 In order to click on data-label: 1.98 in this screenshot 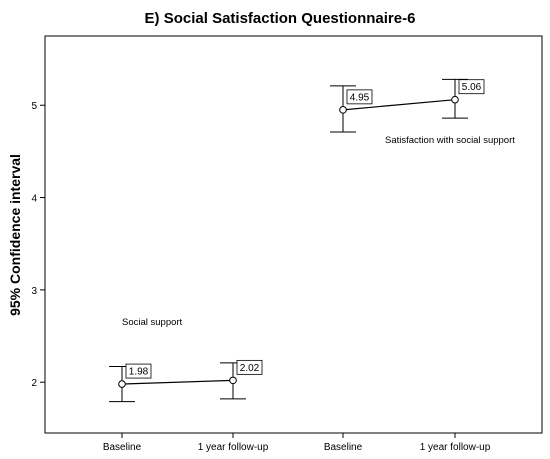, I will do `click(139, 372)`.